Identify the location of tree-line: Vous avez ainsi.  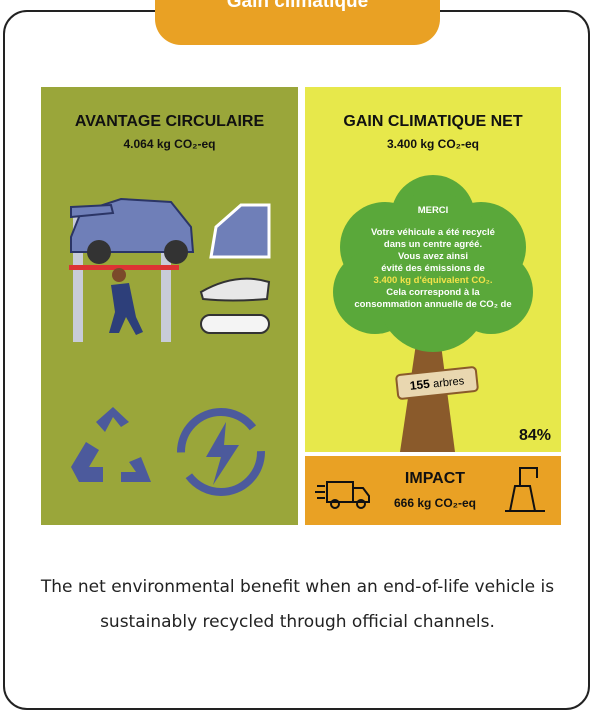
(433, 256).